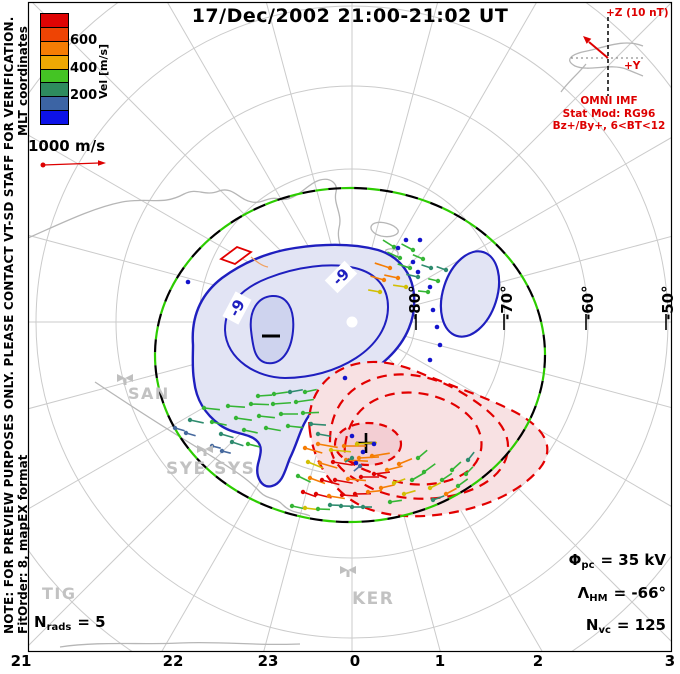 Image resolution: width=680 pixels, height=674 pixels. Describe the element at coordinates (23, 81) in the screenshot. I see `coordinates-note: MLT coordinates` at that location.